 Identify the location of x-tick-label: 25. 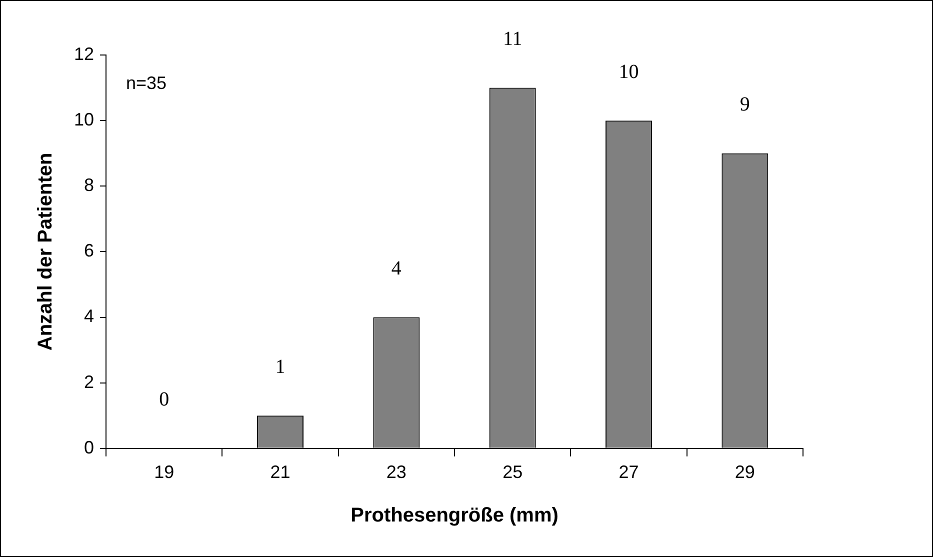
(512, 472).